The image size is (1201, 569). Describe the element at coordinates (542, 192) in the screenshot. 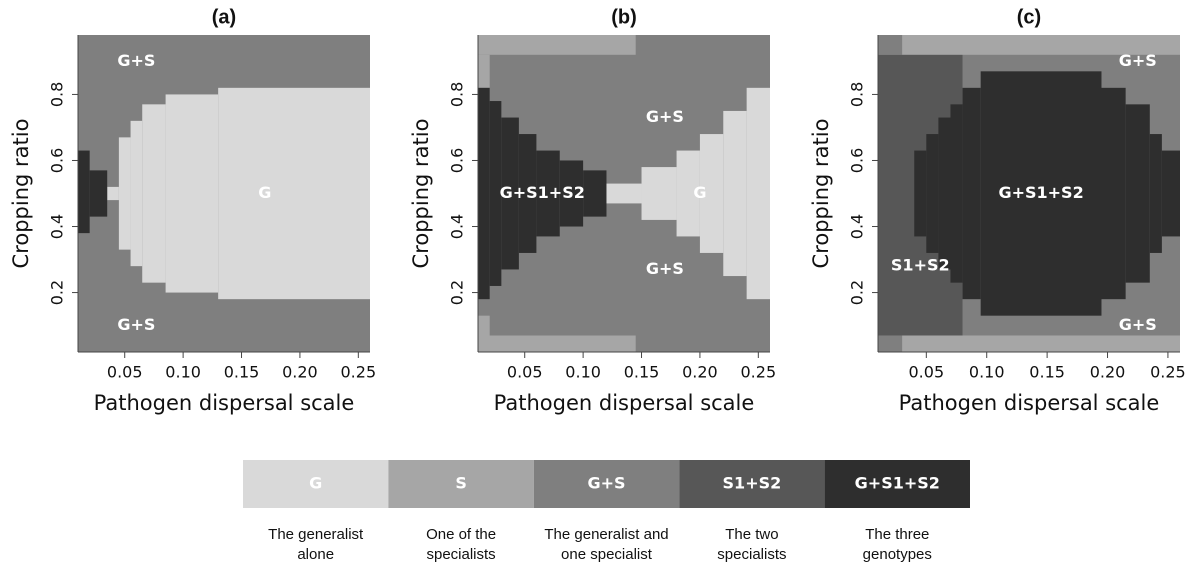

I see `region-label: G+S1+S2` at that location.